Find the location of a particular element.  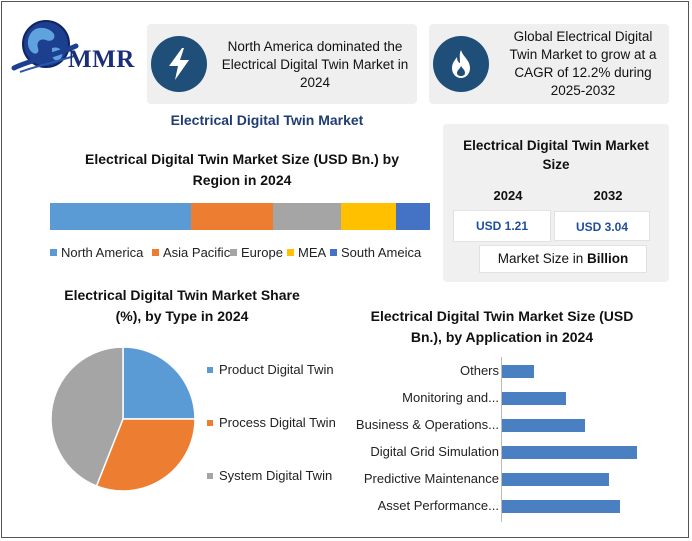

type-legend-item: Product Digital Twin is located at coordinates (270, 369).